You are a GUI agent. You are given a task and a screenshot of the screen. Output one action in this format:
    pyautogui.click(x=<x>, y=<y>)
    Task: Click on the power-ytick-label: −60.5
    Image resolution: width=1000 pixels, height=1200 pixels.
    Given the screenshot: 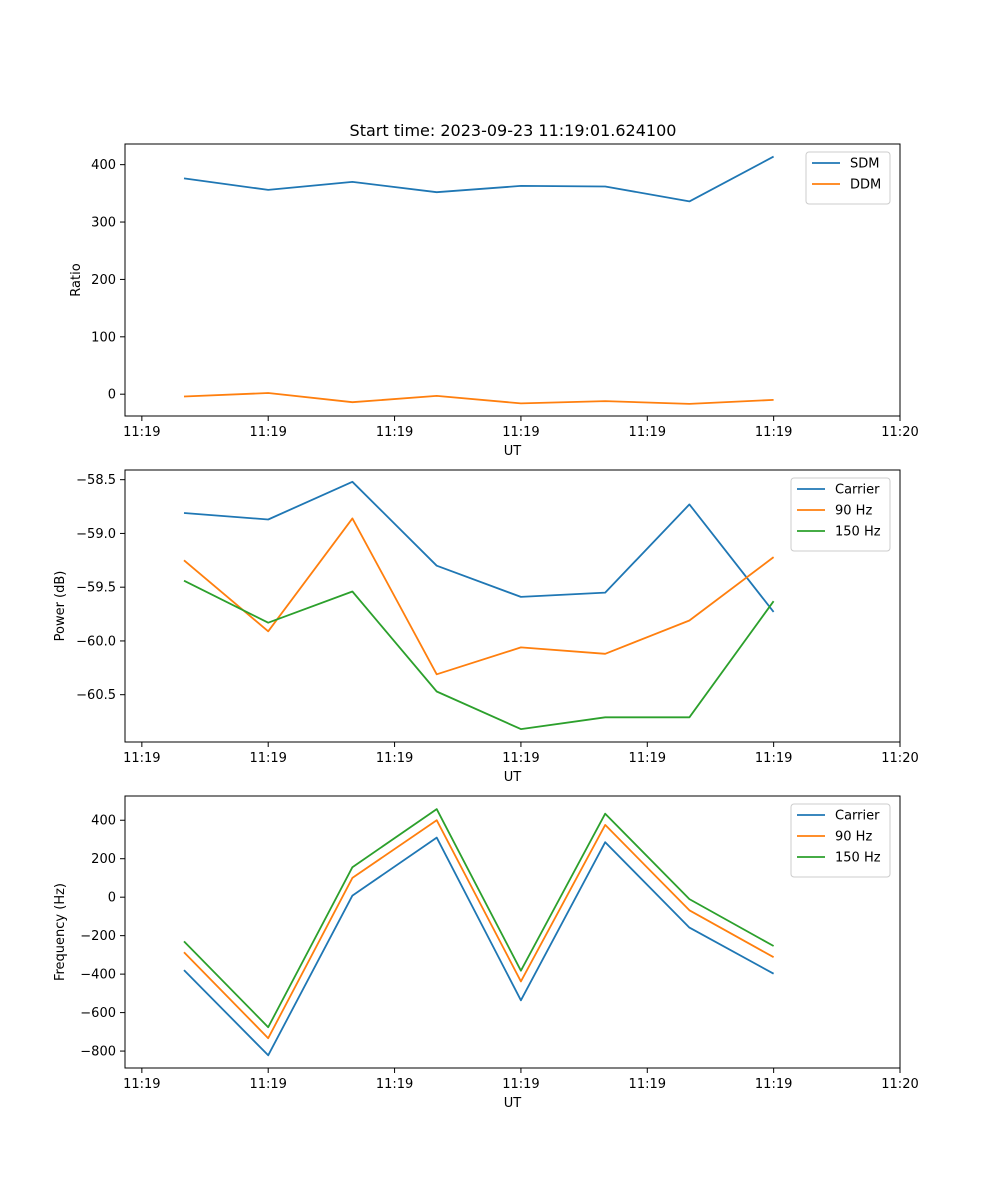 What is the action you would take?
    pyautogui.click(x=96, y=695)
    